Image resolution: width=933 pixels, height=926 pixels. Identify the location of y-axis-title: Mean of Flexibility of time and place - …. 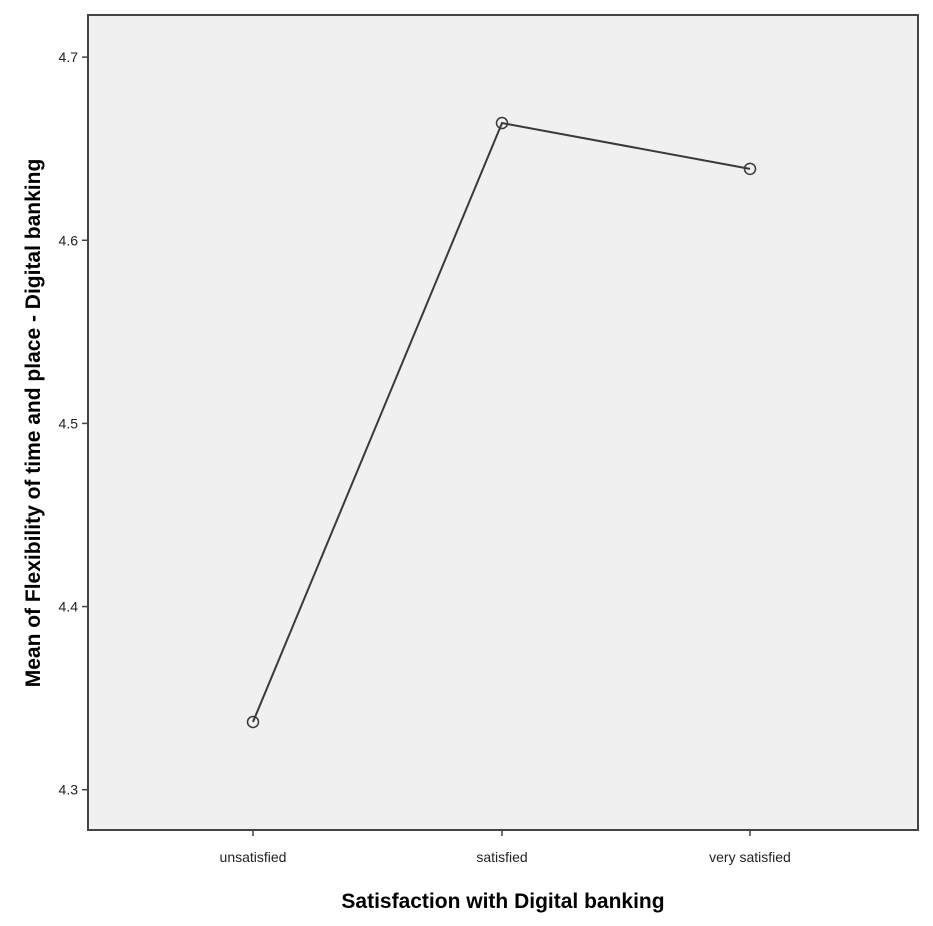
(33, 423).